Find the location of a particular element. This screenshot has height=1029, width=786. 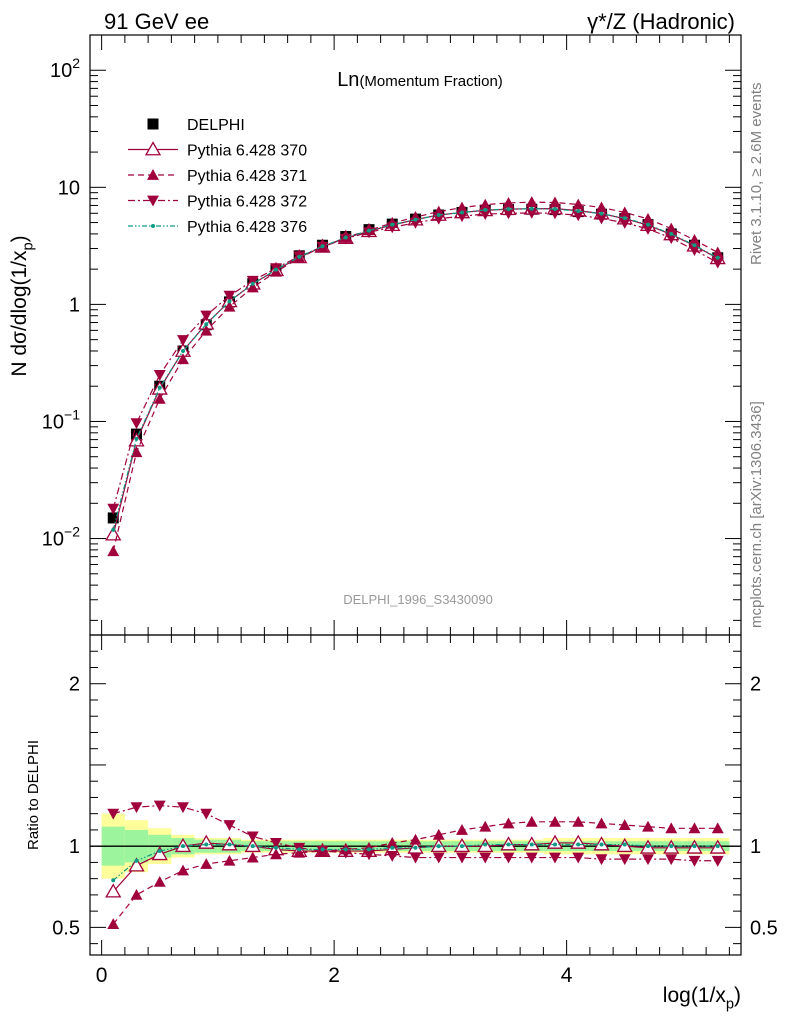

y-tick-label-top: 10 is located at coordinates (69, 188).